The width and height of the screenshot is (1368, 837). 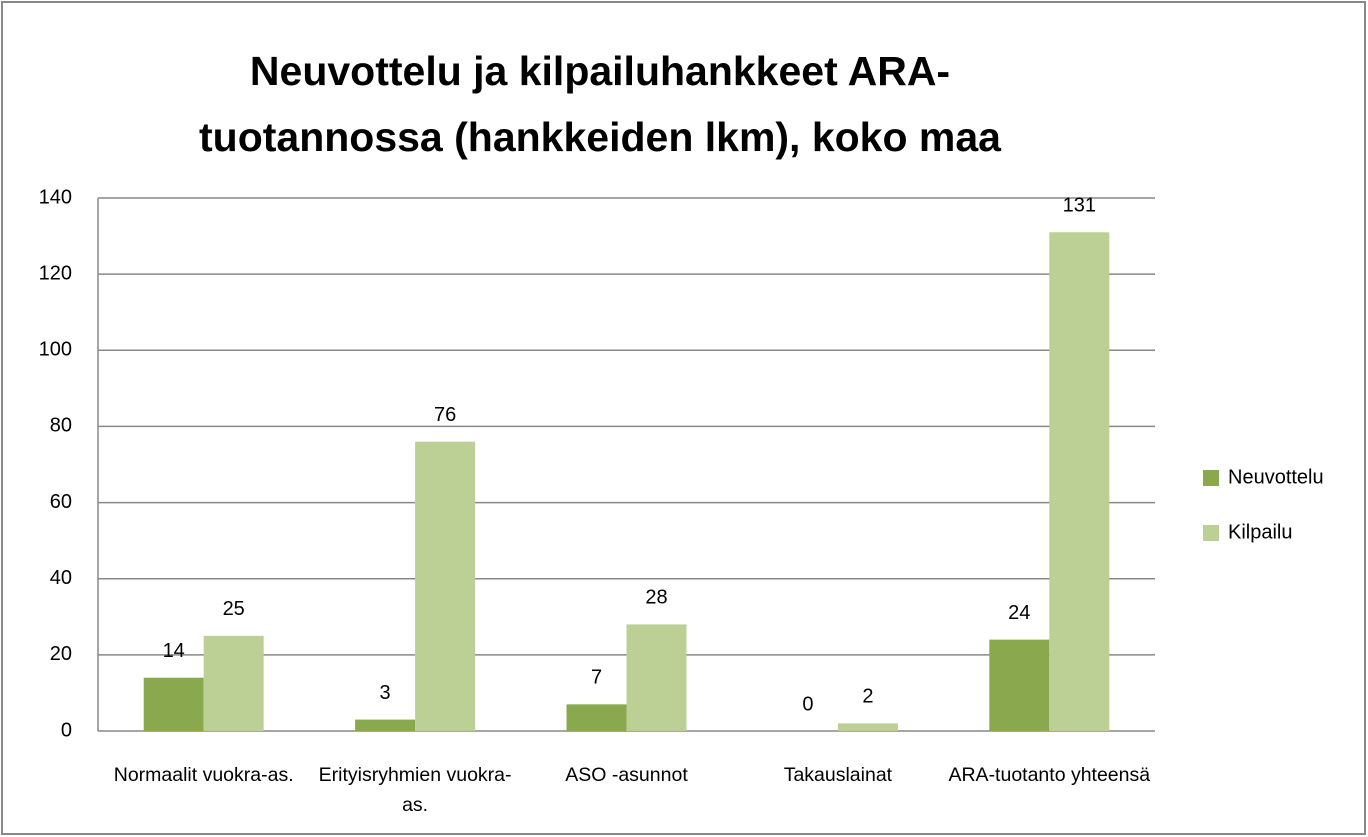 What do you see at coordinates (66, 730) in the screenshot?
I see `y-tick-label: 0` at bounding box center [66, 730].